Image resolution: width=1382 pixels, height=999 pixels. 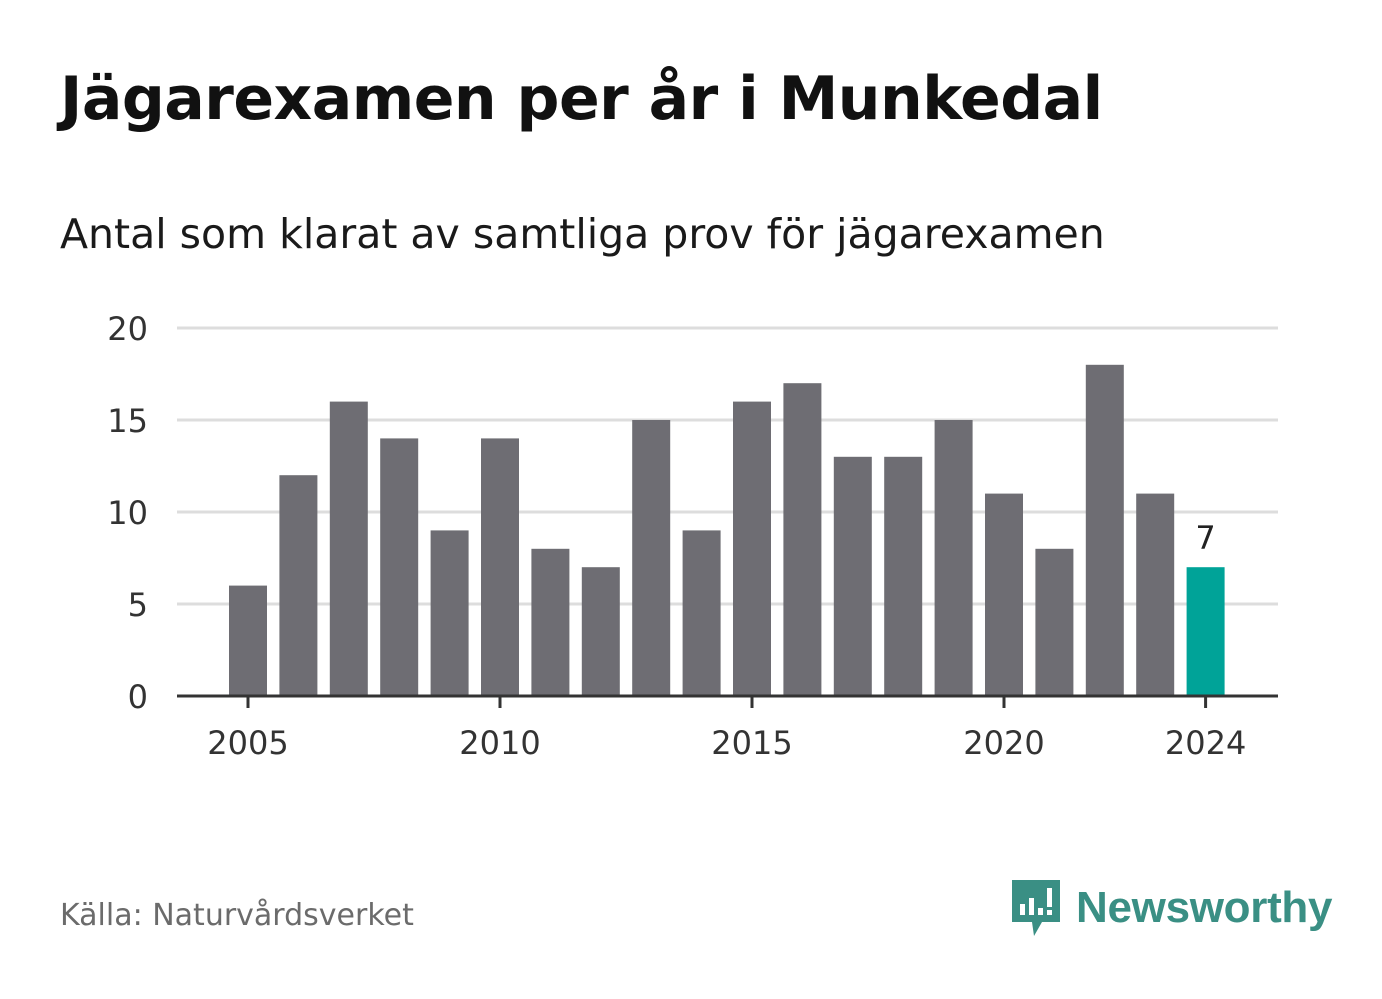 I want to click on y-tick-label-0: 0, so click(x=138, y=697).